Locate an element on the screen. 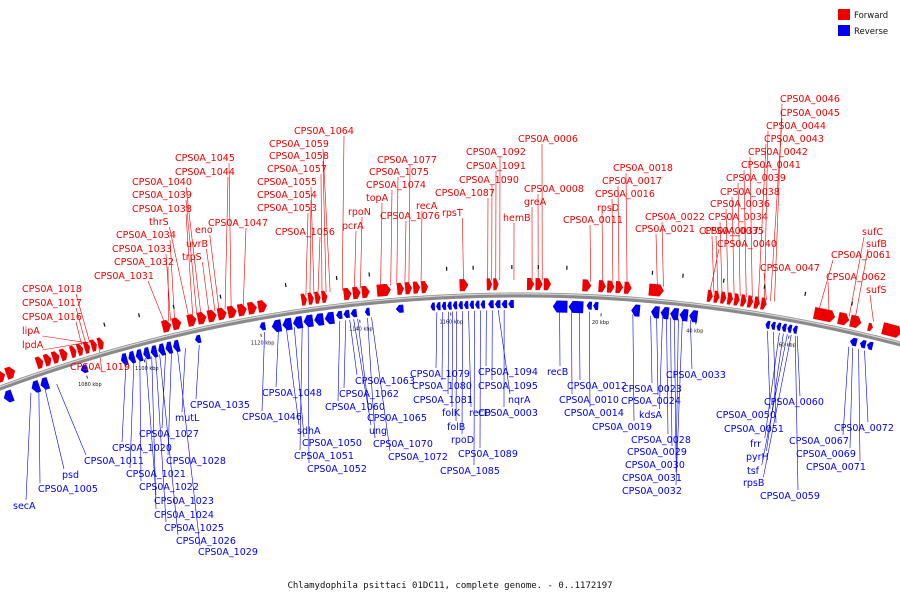  reverse-gene-label: CPS0A_0012 is located at coordinates (597, 386).